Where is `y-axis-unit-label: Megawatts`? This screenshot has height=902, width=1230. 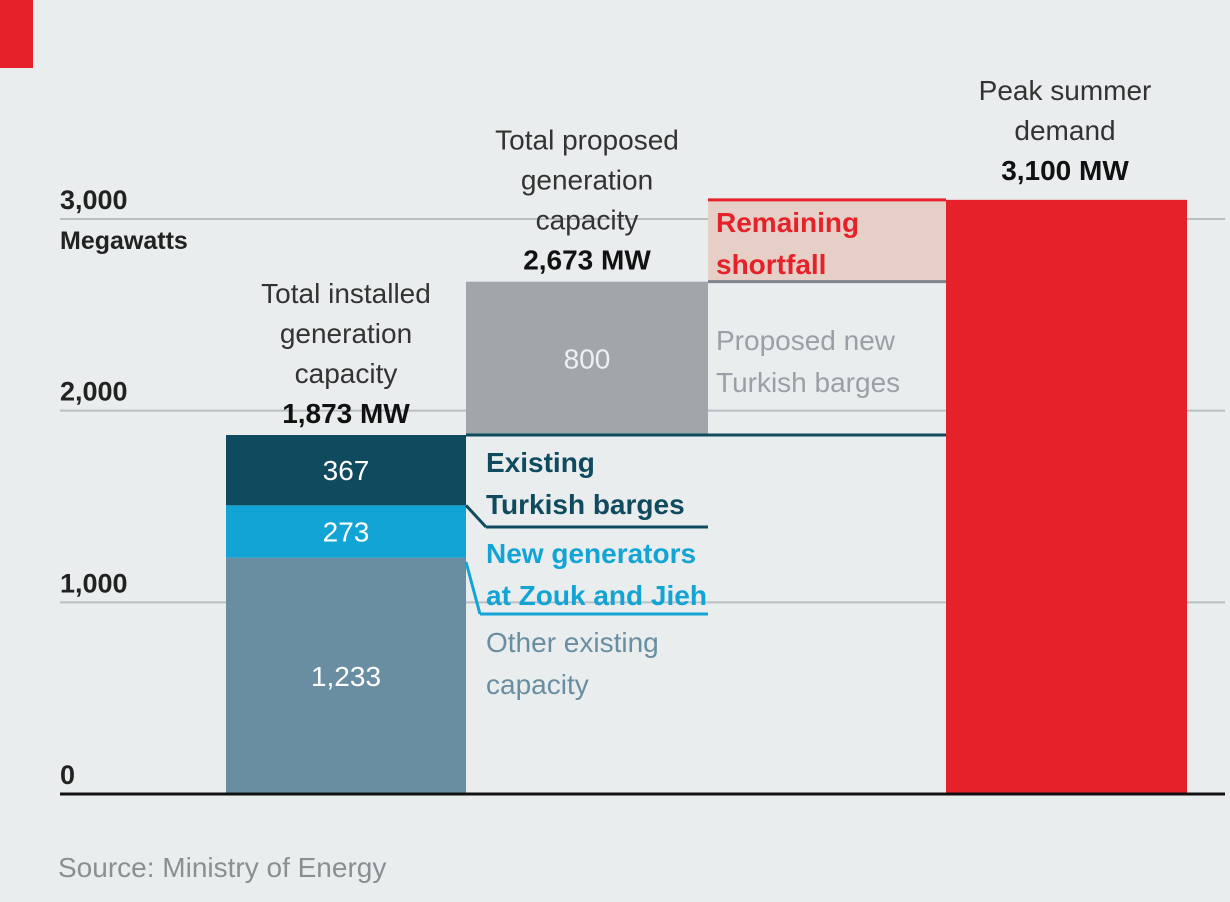 y-axis-unit-label: Megawatts is located at coordinates (124, 241).